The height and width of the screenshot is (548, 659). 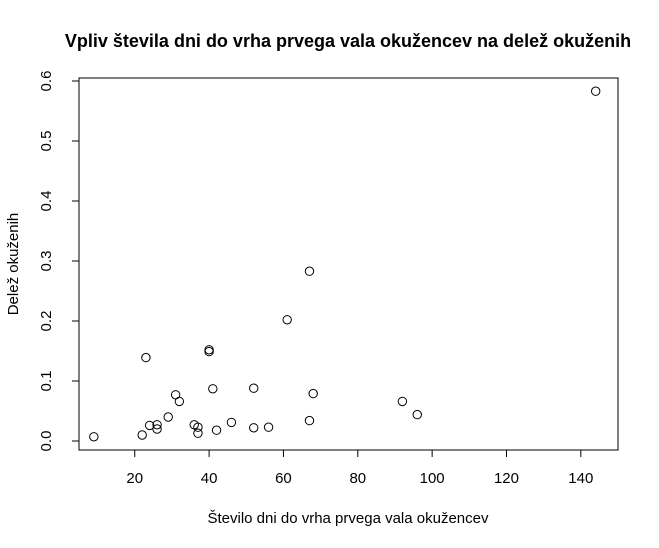 I want to click on y-axis-label: Delež okuženih, so click(x=13, y=264).